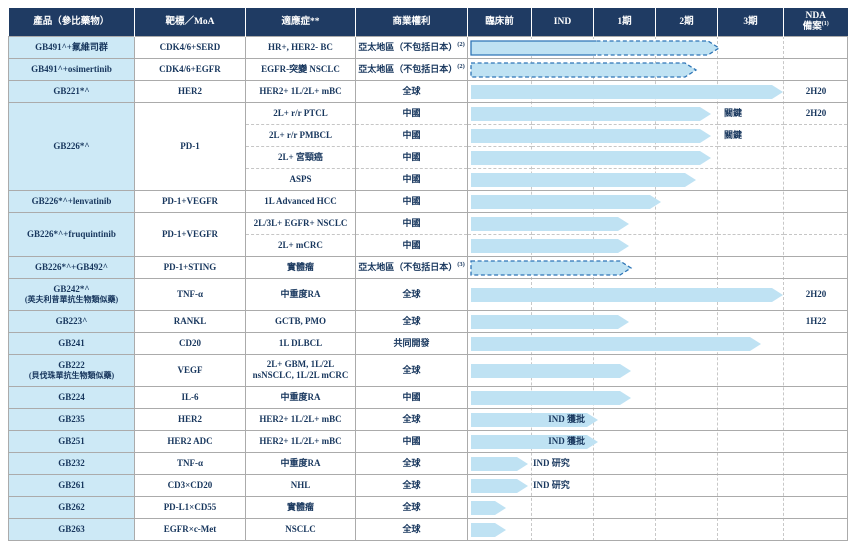  I want to click on rights-text: 共同開發, so click(411, 342).